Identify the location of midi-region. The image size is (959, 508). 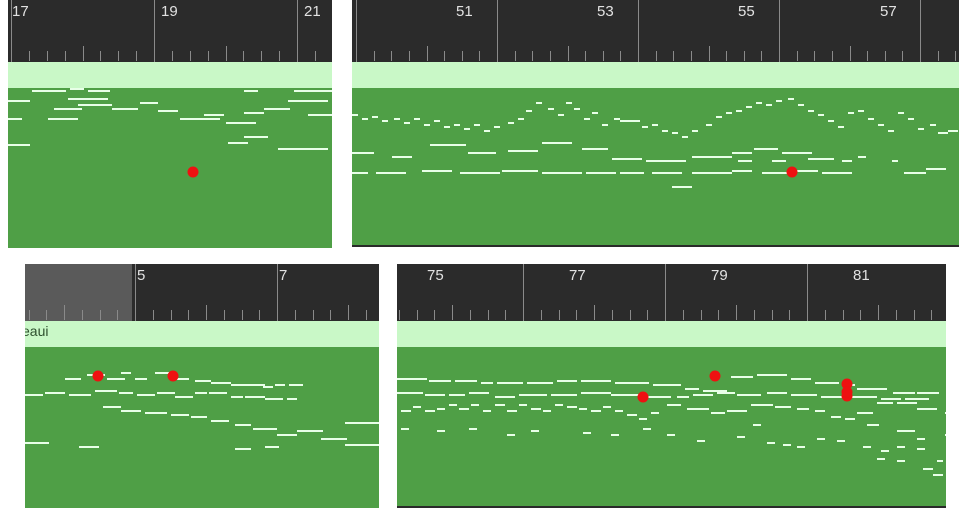
(202, 427).